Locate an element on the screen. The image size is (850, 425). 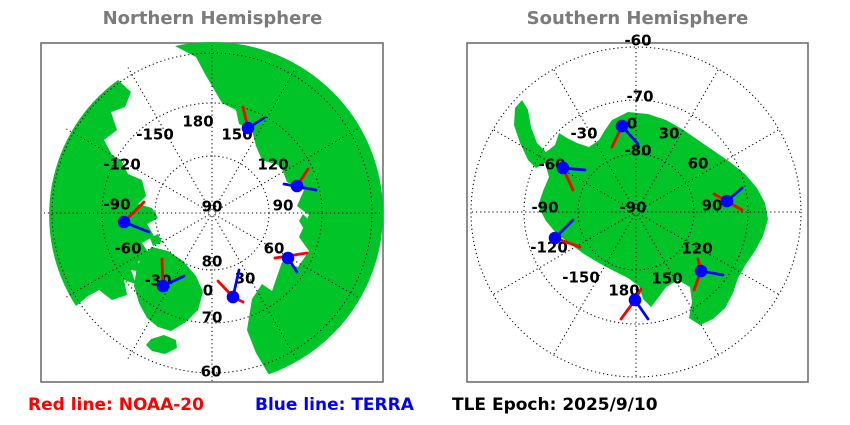
legend-tle-epoch: TLE Epoch: 2025/9/10 is located at coordinates (555, 405).